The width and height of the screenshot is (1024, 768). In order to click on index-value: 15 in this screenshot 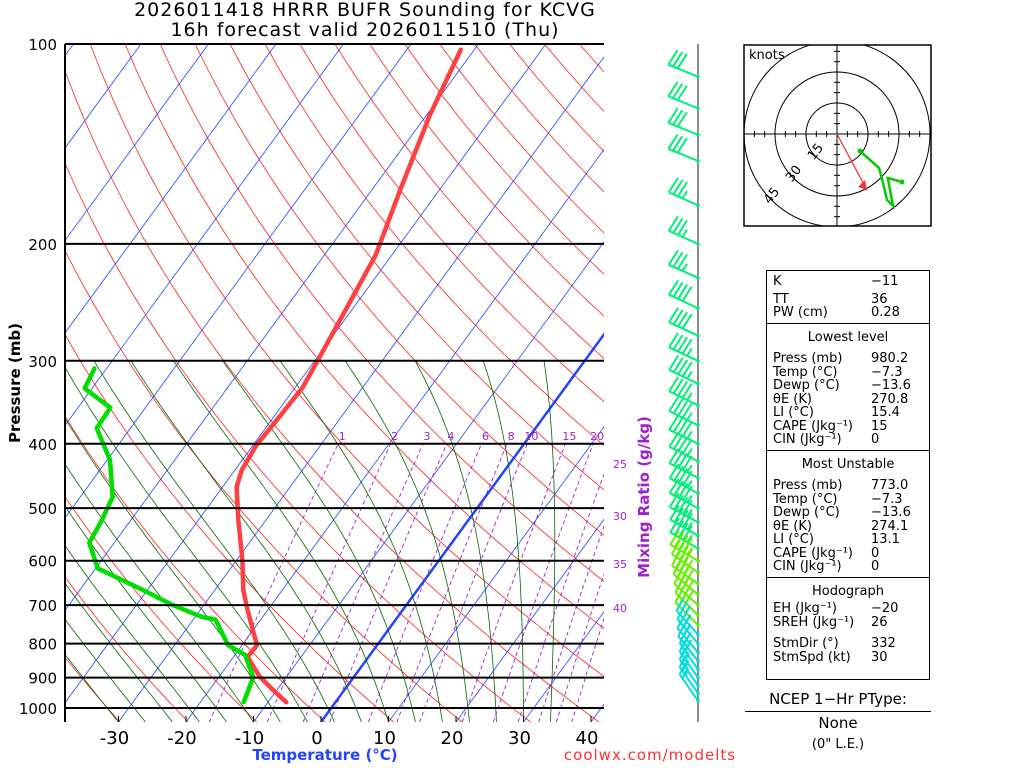, I will do `click(879, 426)`.